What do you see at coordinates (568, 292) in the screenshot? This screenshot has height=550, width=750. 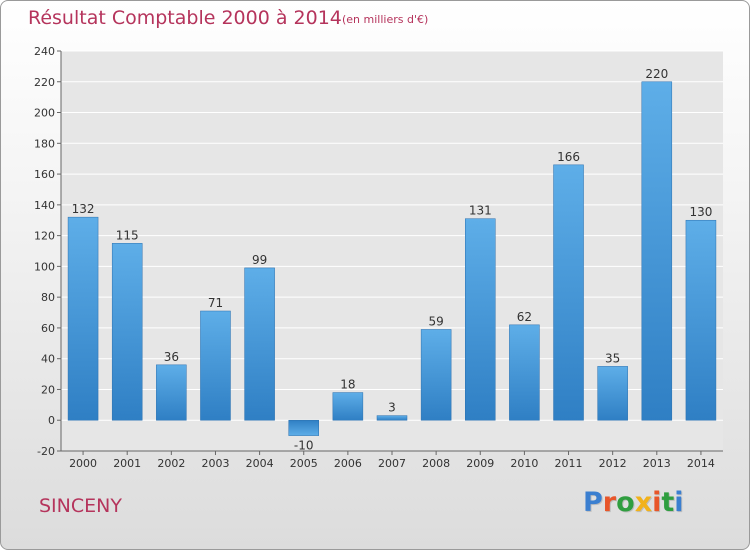 I see `bar-2011` at bounding box center [568, 292].